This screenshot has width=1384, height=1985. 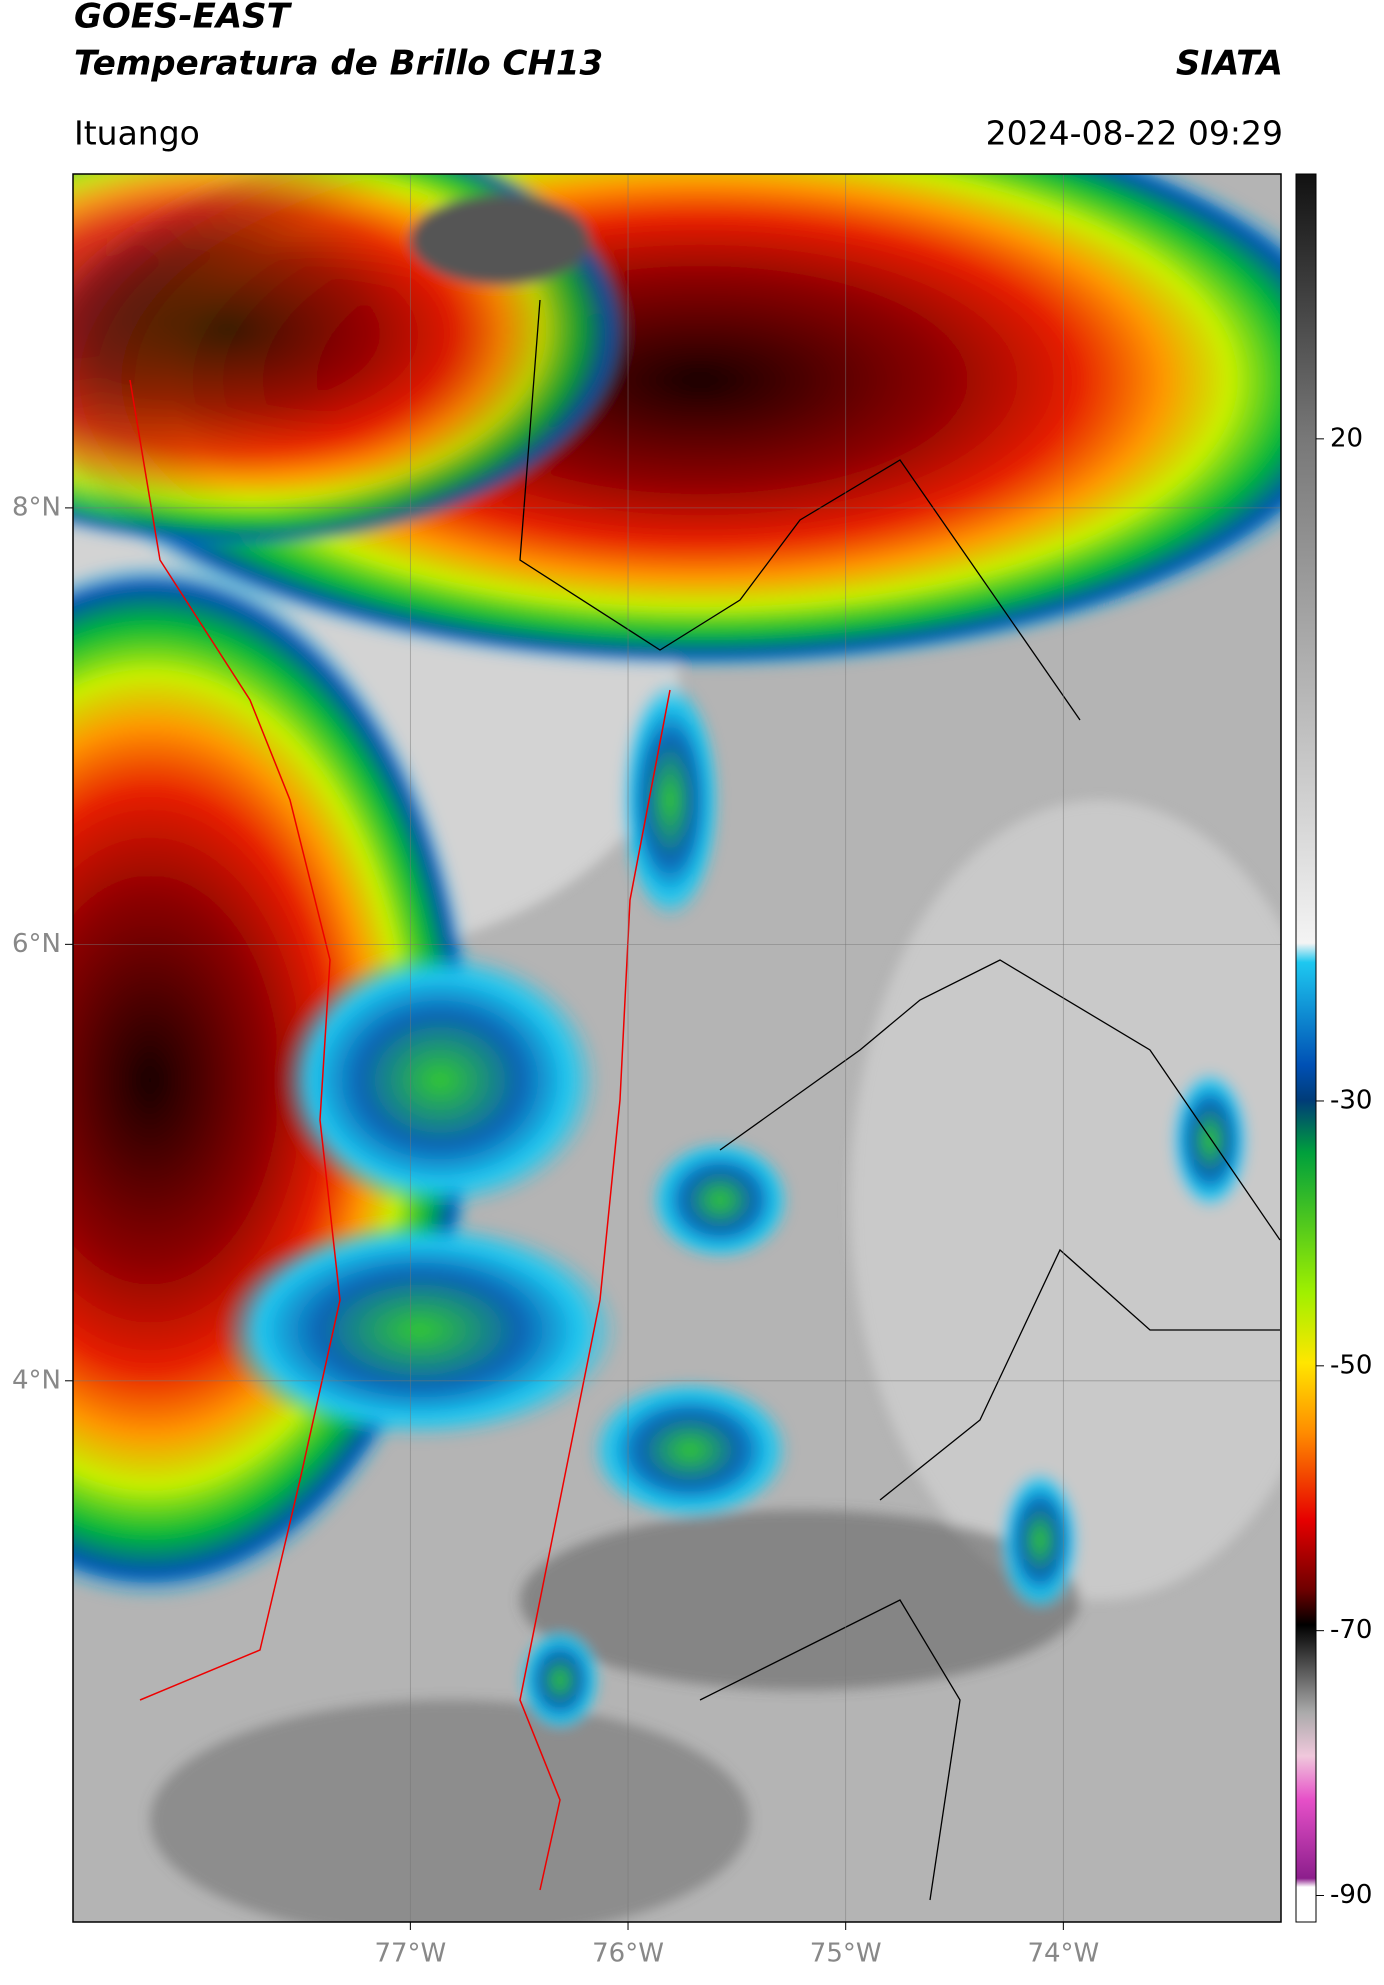 I want to click on colorbar, so click(x=1306, y=1048).